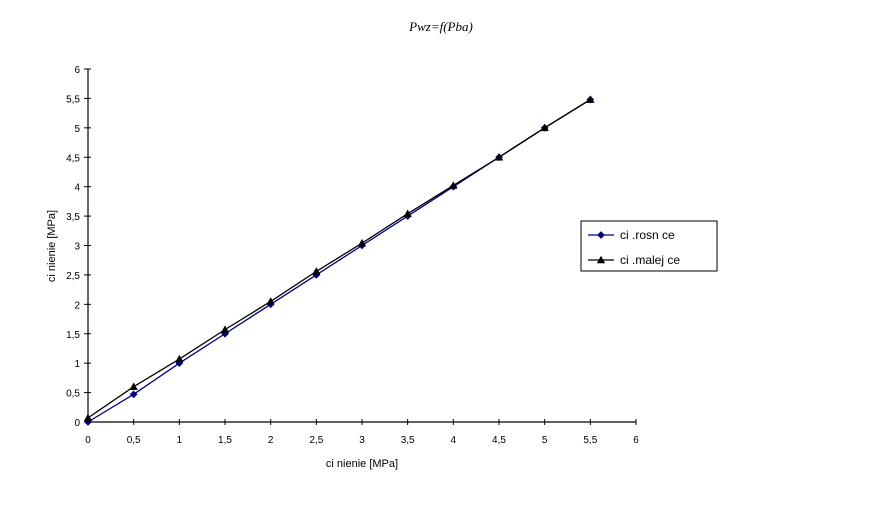 The image size is (883, 517). I want to click on x-tick-label: 3,5, so click(408, 440).